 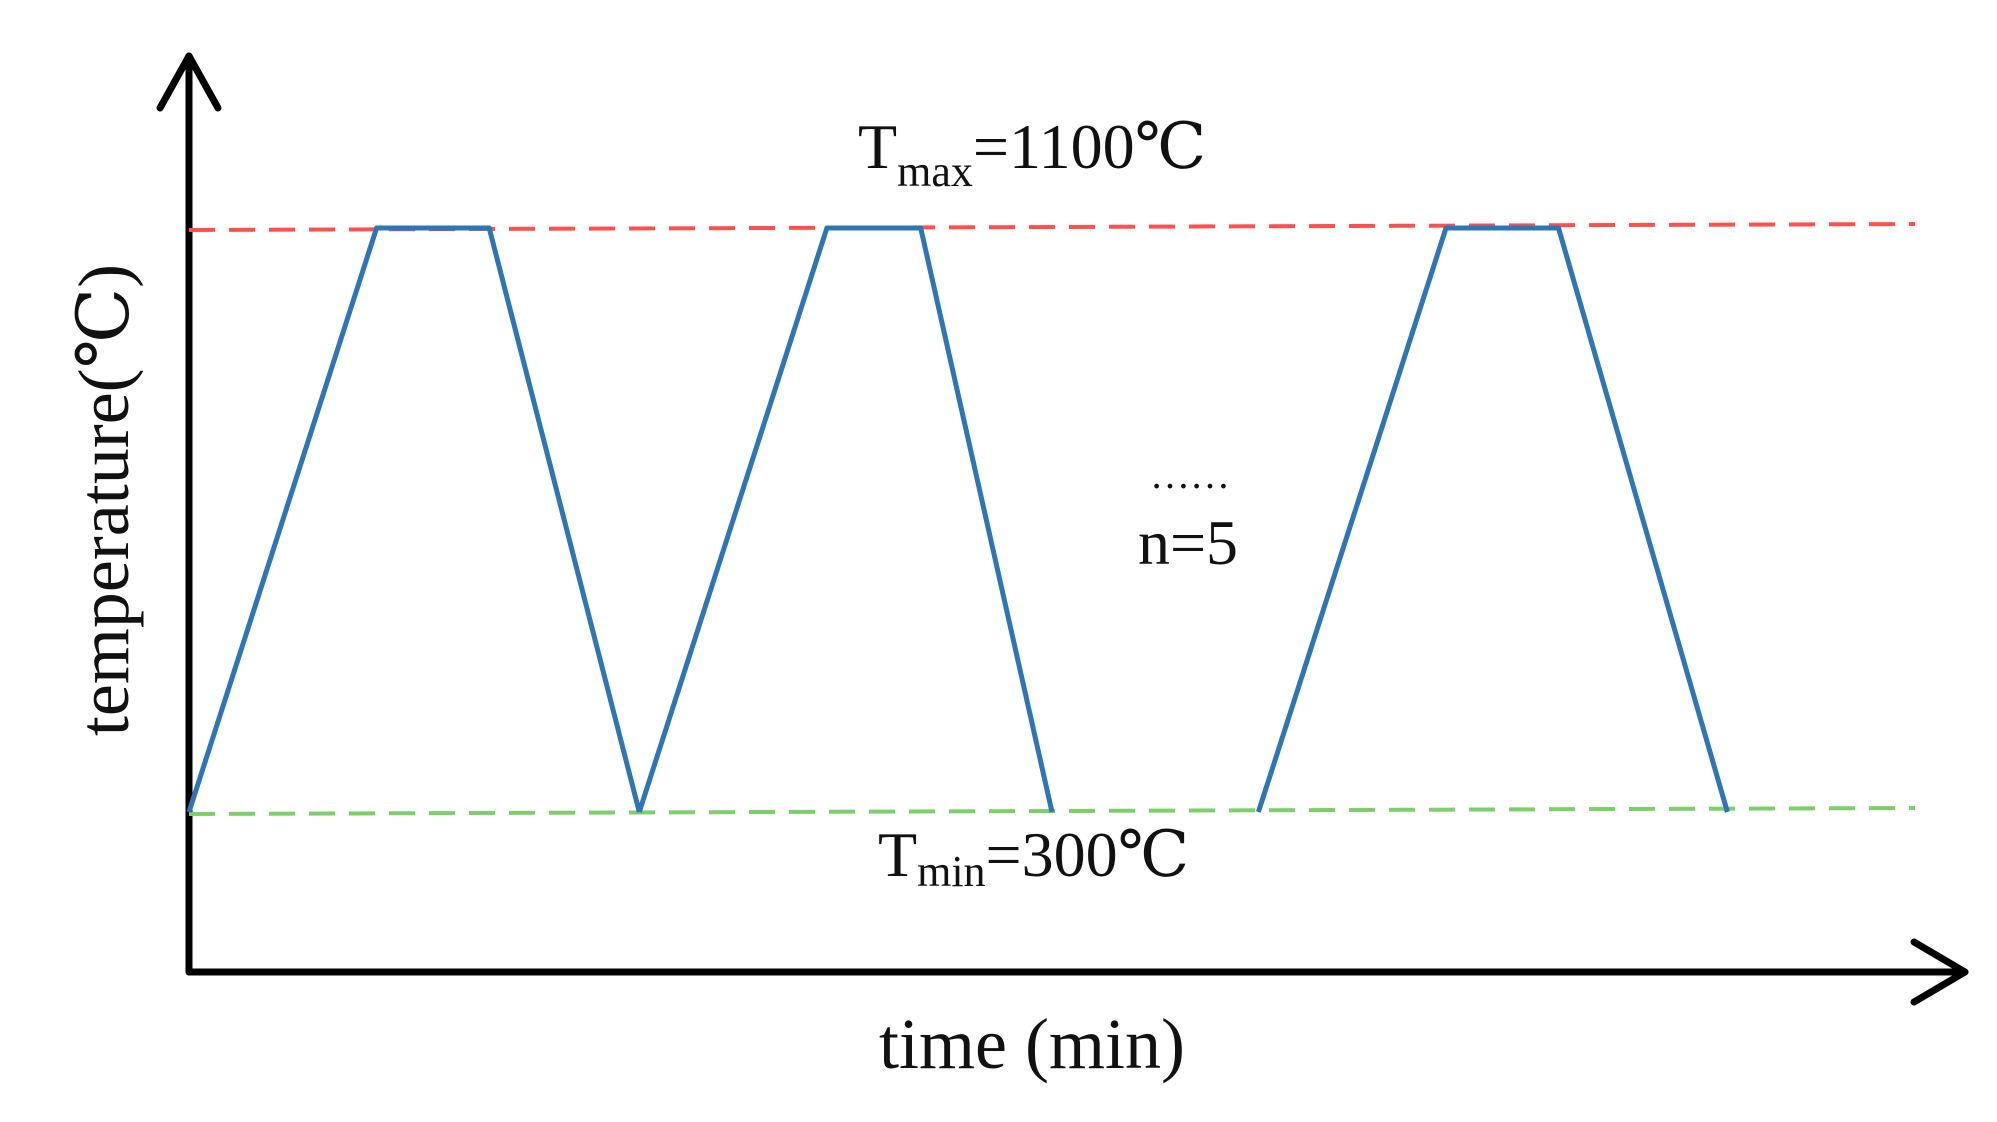 I want to click on tmin-symbol: T, so click(x=897, y=854).